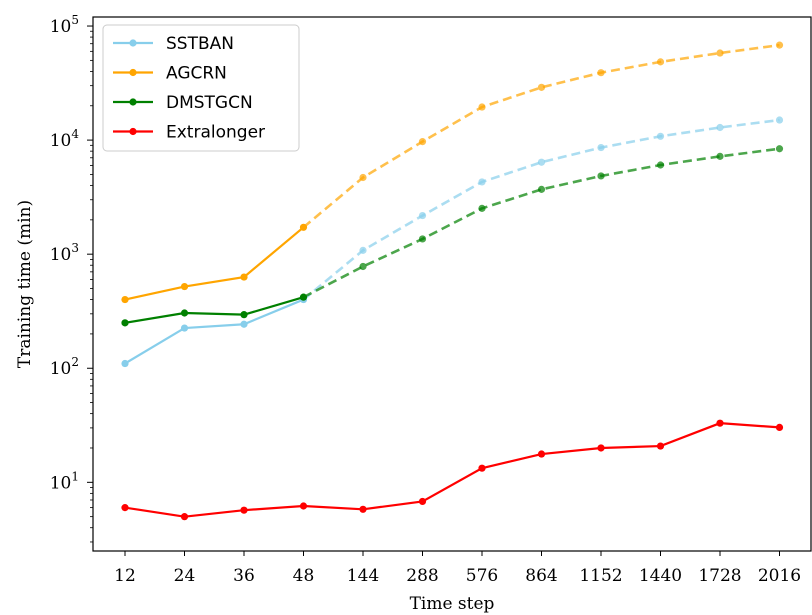 This screenshot has height=615, width=812. Describe the element at coordinates (196, 74) in the screenshot. I see `legend-label: AGCRN` at that location.